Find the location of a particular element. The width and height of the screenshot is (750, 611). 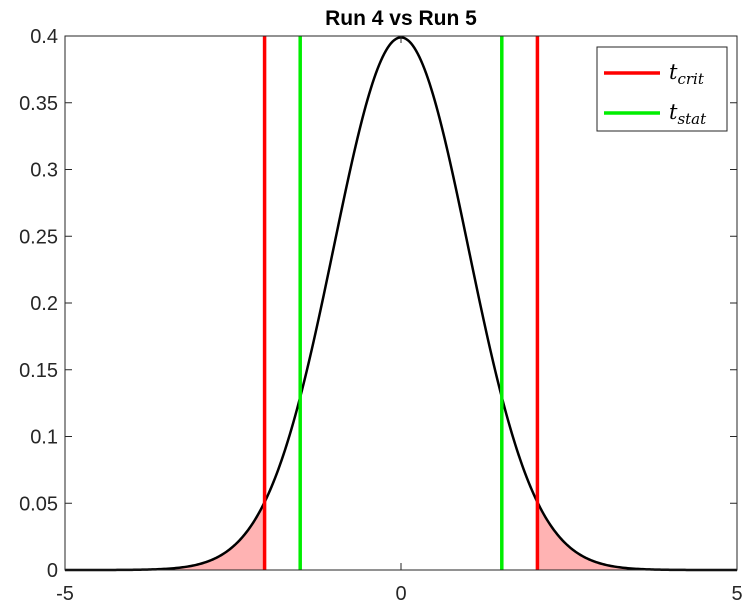

left-tail-area is located at coordinates (165, 536).